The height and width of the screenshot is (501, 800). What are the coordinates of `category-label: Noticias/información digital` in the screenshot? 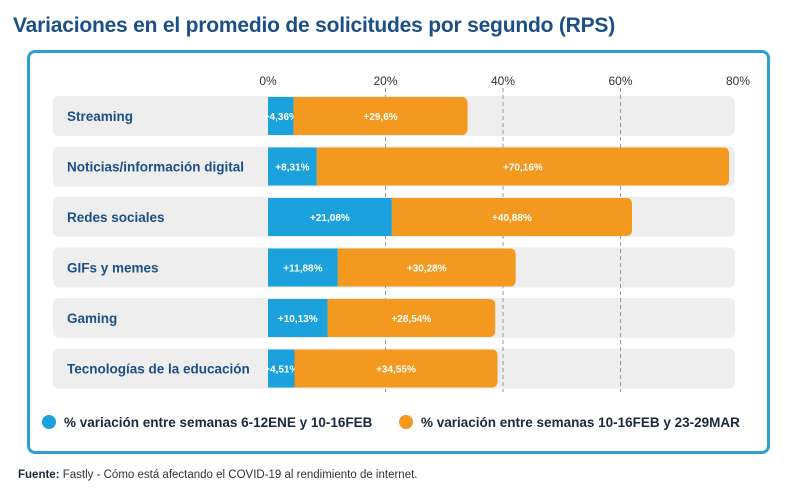 It's located at (155, 167).